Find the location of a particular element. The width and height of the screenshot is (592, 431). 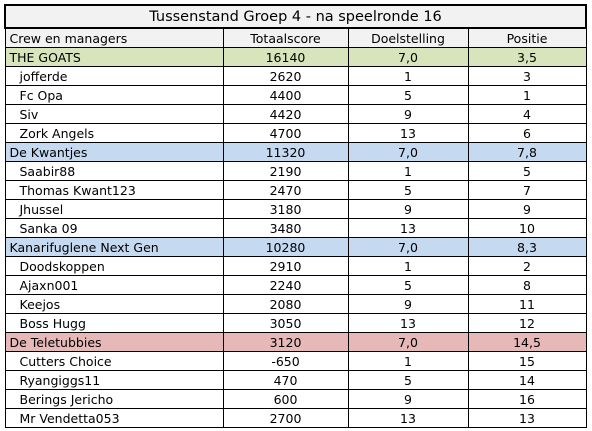

member-row: Ajaxn001 2240 5 8 is located at coordinates (295, 285).